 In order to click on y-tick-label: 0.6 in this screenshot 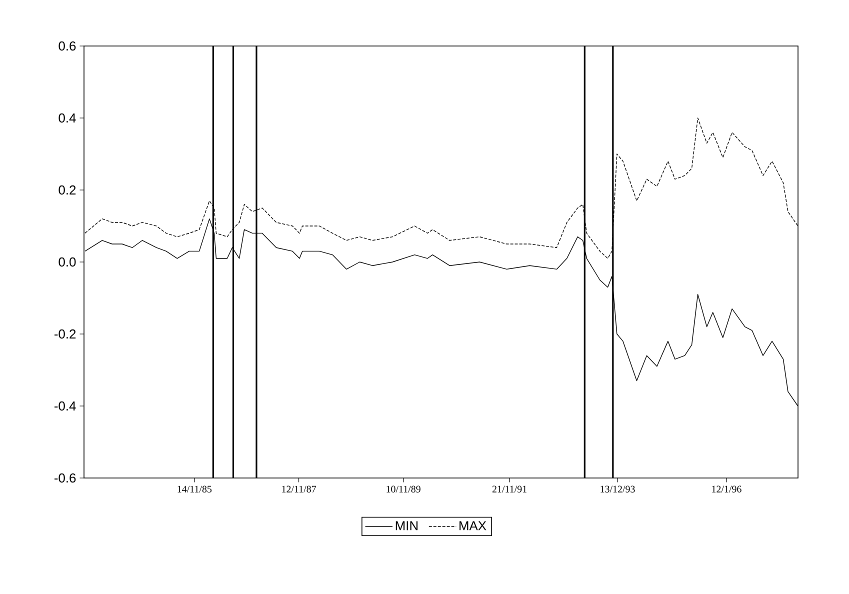, I will do `click(67, 46)`.